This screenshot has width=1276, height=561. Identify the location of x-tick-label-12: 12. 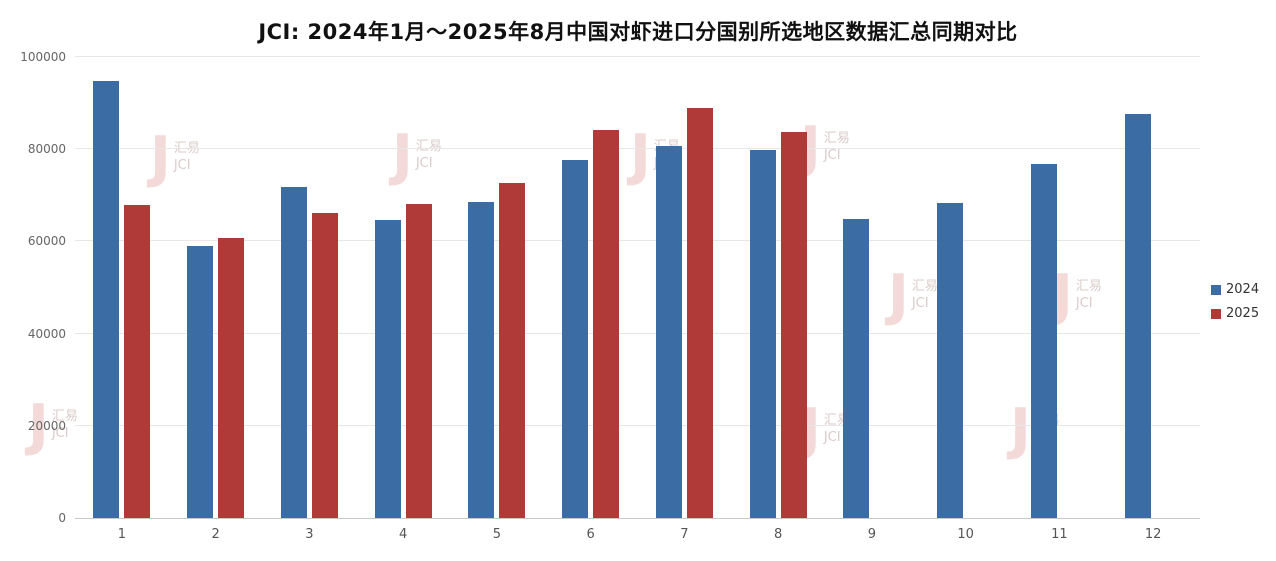
(1153, 534).